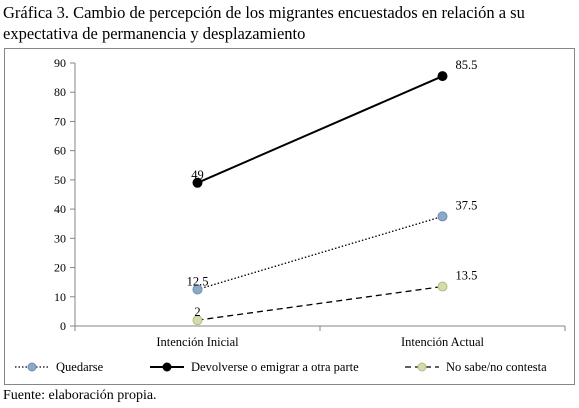  Describe the element at coordinates (442, 342) in the screenshot. I see `x-tick-label: Intención Actual` at that location.